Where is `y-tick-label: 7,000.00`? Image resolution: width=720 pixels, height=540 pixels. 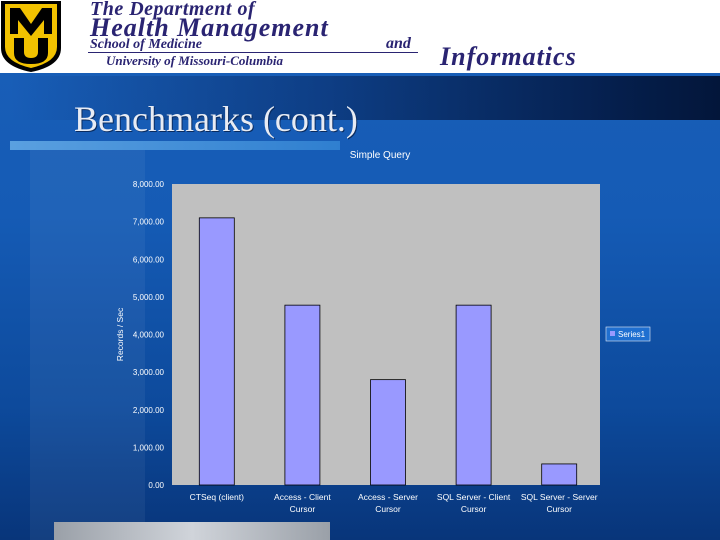
y-tick-label: 7,000.00 is located at coordinates (149, 222).